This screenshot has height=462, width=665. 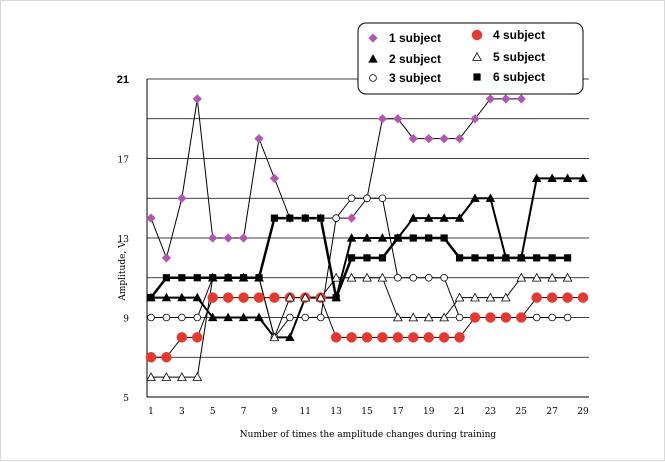 I want to click on legend-item: 2 subject, so click(x=404, y=59).